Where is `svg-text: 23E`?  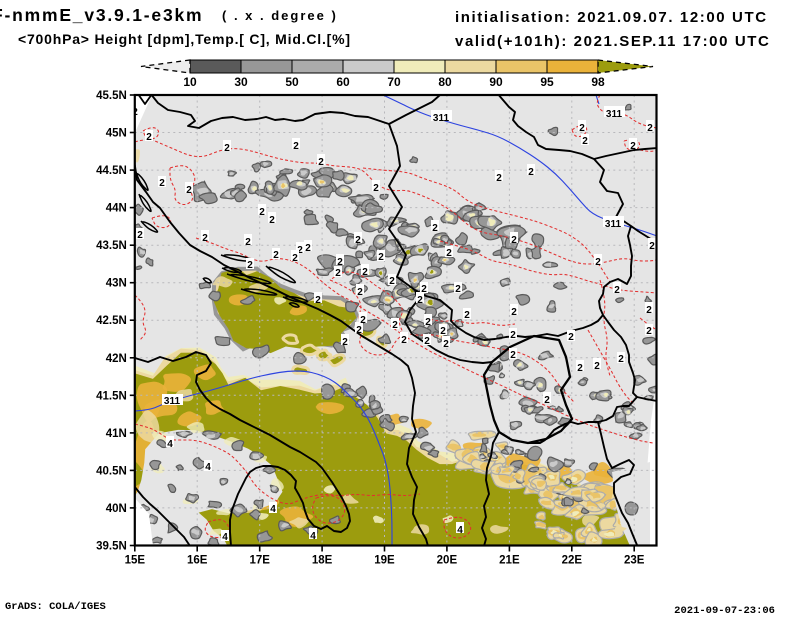
svg-text: 23E is located at coordinates (634, 561).